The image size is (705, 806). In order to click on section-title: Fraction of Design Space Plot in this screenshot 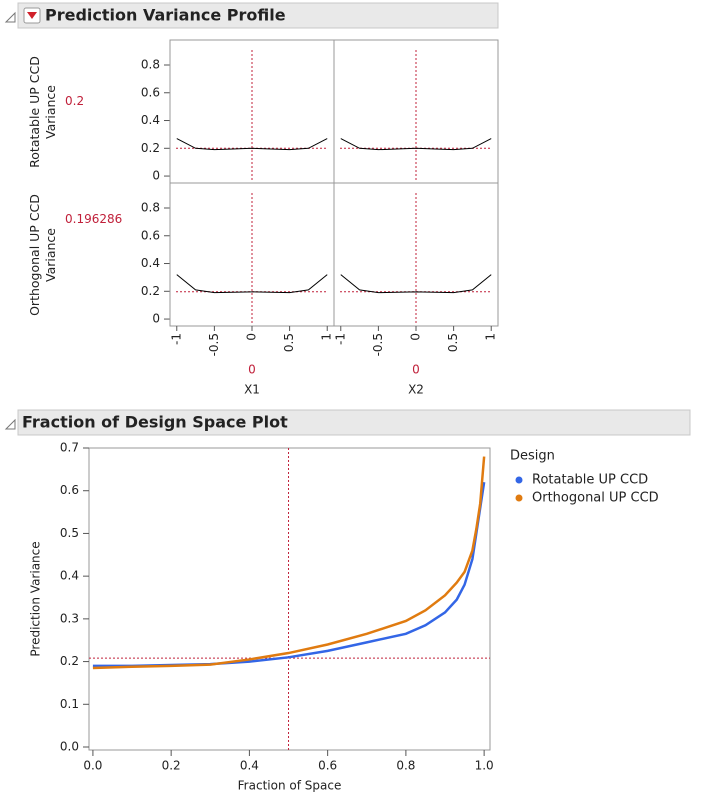, I will do `click(155, 422)`.